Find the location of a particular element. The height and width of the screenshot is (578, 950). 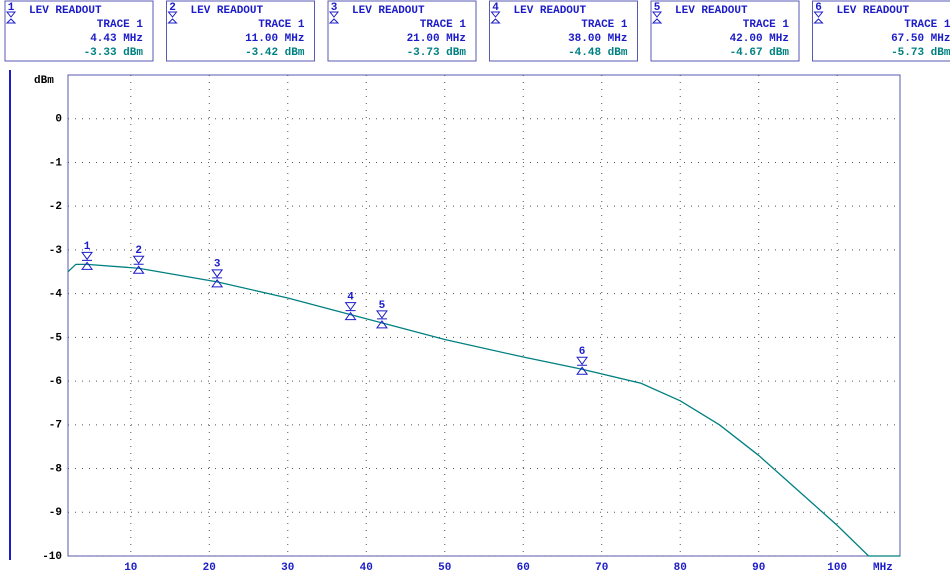

marker: 1 is located at coordinates (87, 255).